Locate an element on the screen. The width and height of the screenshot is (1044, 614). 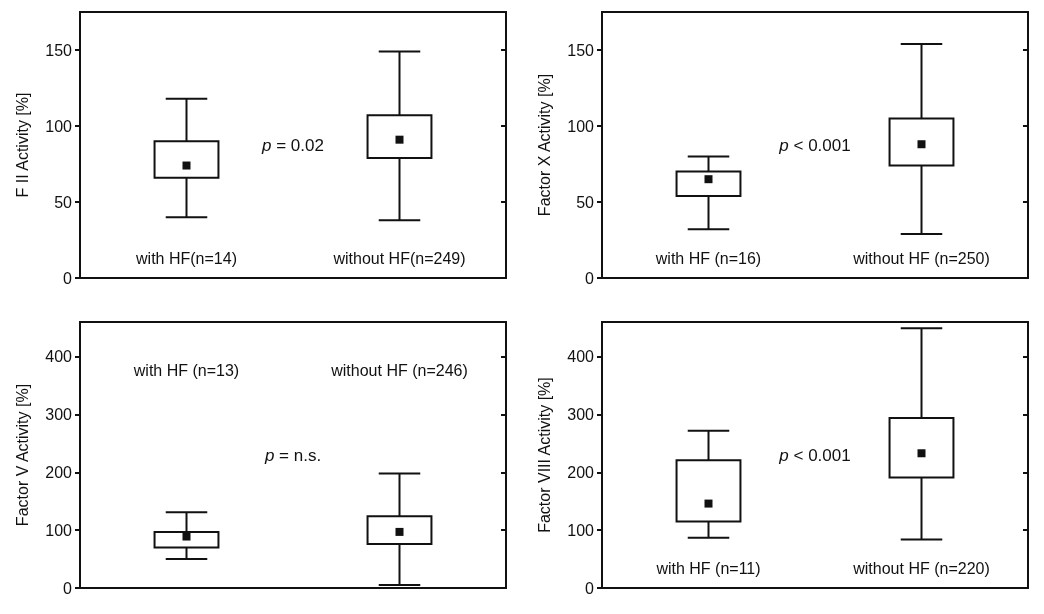
annotation: p = 0.02 is located at coordinates (292, 145).